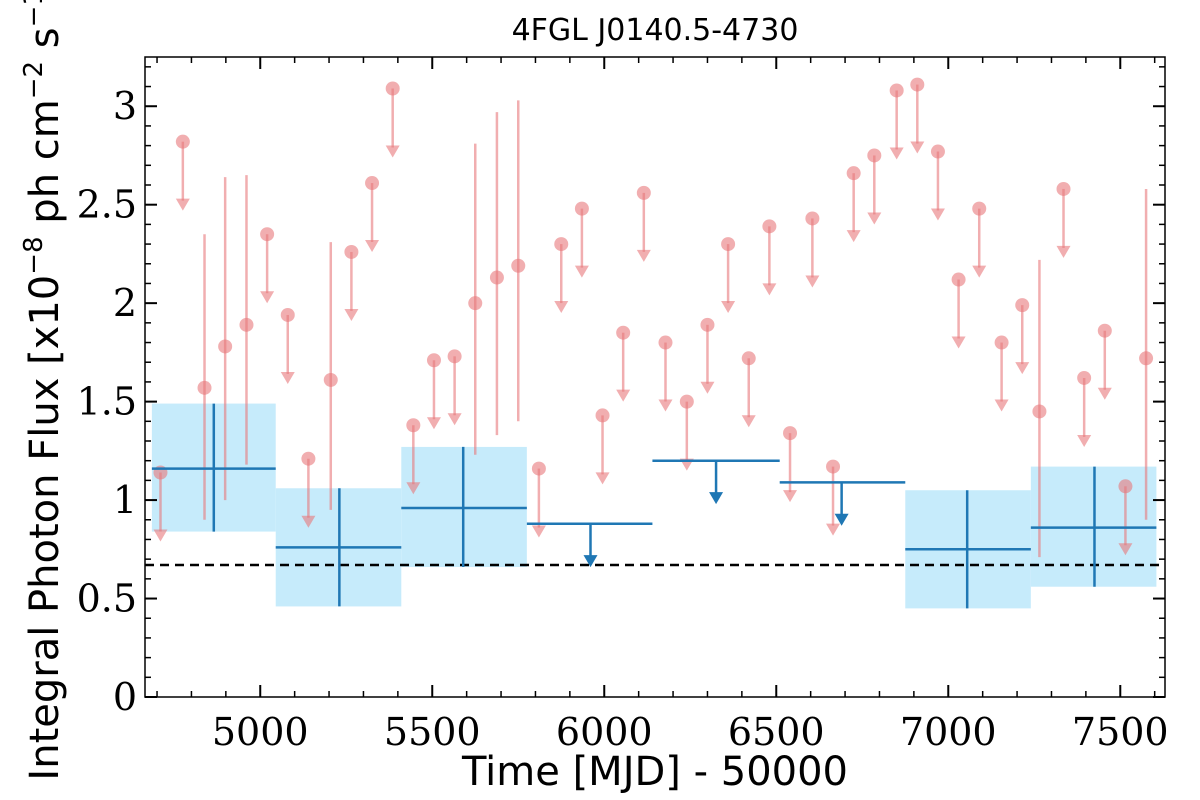 The width and height of the screenshot is (1200, 800). What do you see at coordinates (655, 30) in the screenshot?
I see `chart-title: 4FGL J0140.5-4730` at bounding box center [655, 30].